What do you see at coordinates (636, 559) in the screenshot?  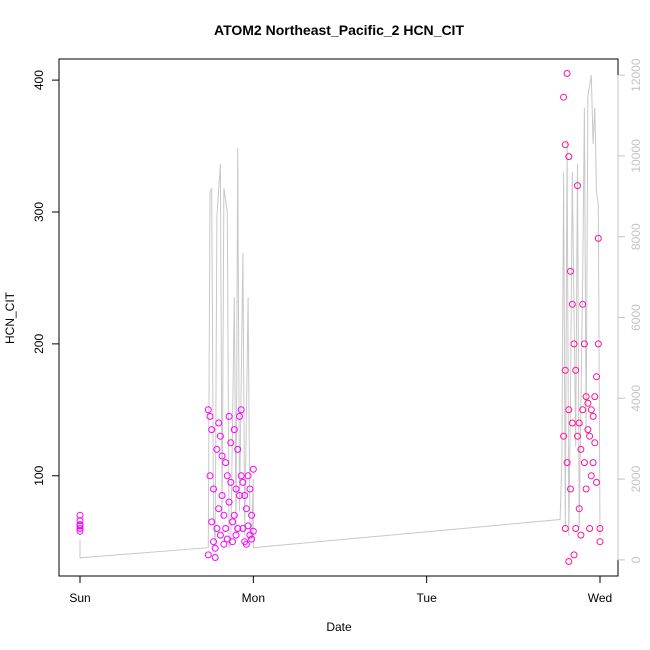 I see `y2-tick-label: 0` at bounding box center [636, 559].